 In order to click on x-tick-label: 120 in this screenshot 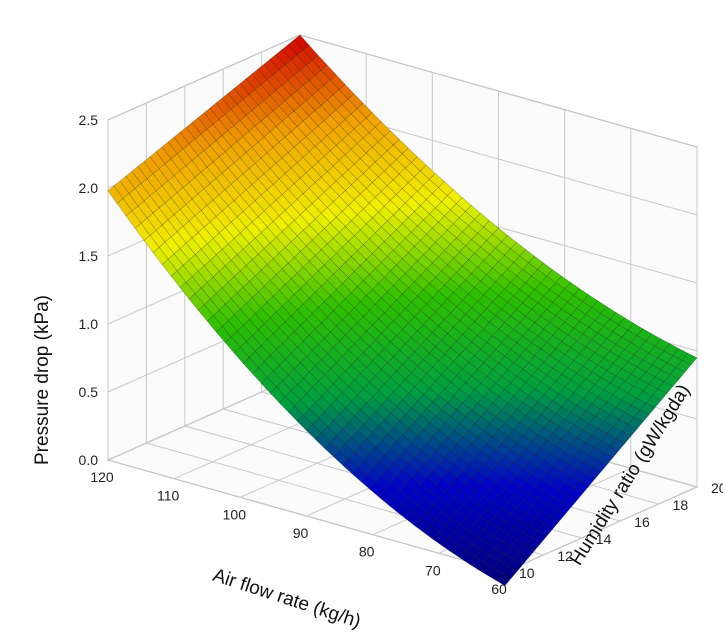, I will do `click(102, 477)`.